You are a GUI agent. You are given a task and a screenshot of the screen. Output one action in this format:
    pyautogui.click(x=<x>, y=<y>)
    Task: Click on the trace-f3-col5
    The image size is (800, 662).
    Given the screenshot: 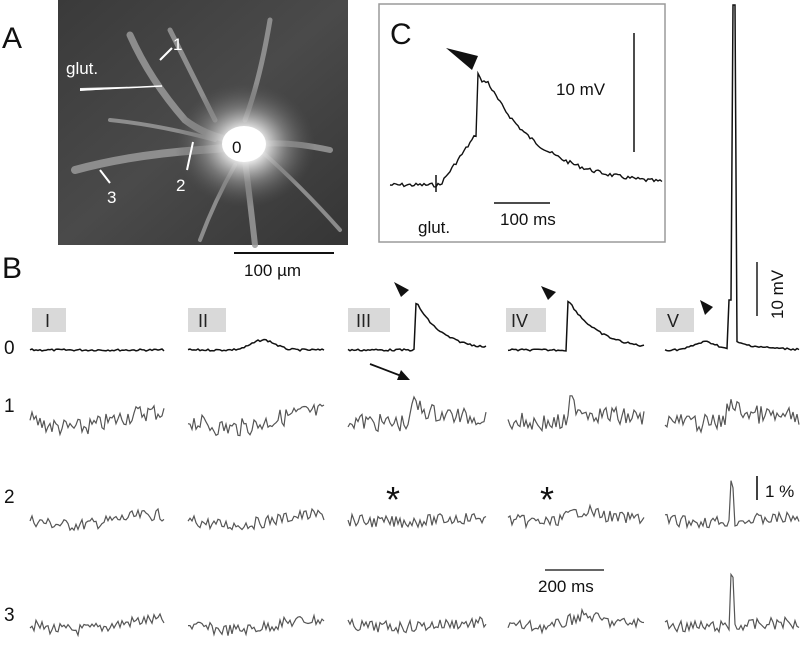 What is the action you would take?
    pyautogui.click(x=732, y=603)
    